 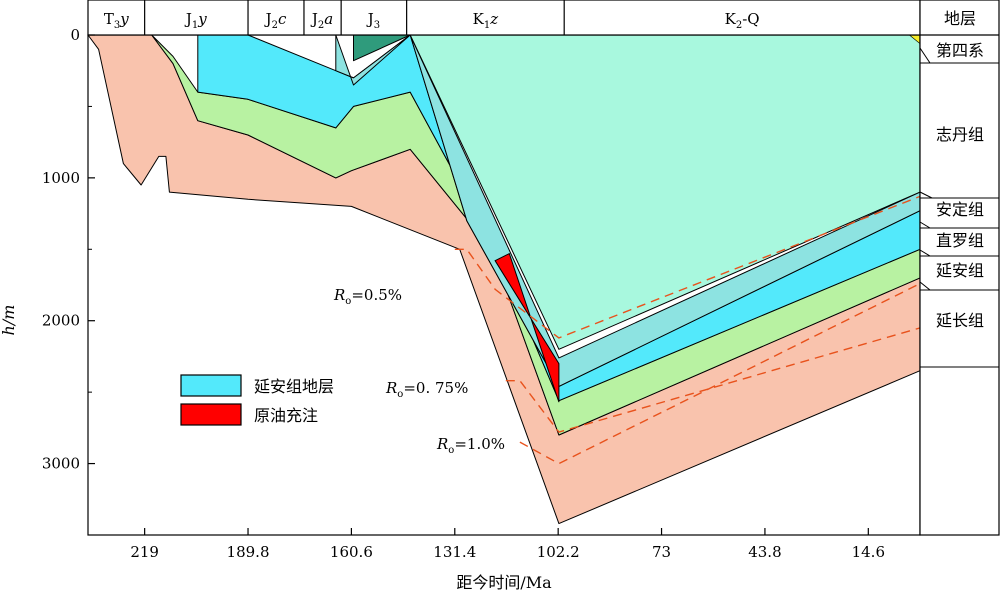 What do you see at coordinates (195, 20) in the screenshot?
I see `period-label-1: J1y` at bounding box center [195, 20].